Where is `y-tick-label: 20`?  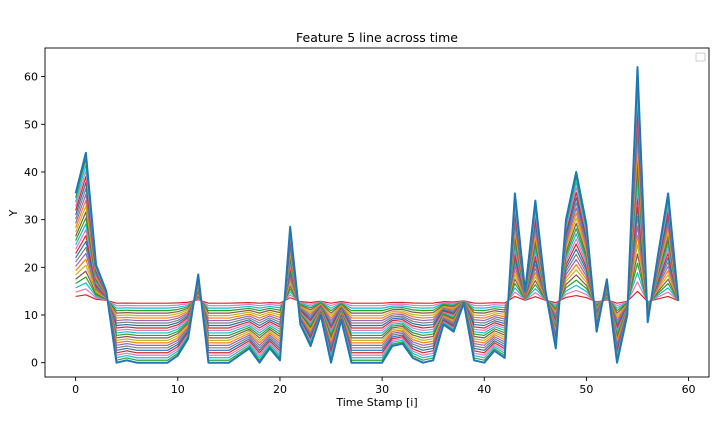 y-tick-label: 20 is located at coordinates (31, 267).